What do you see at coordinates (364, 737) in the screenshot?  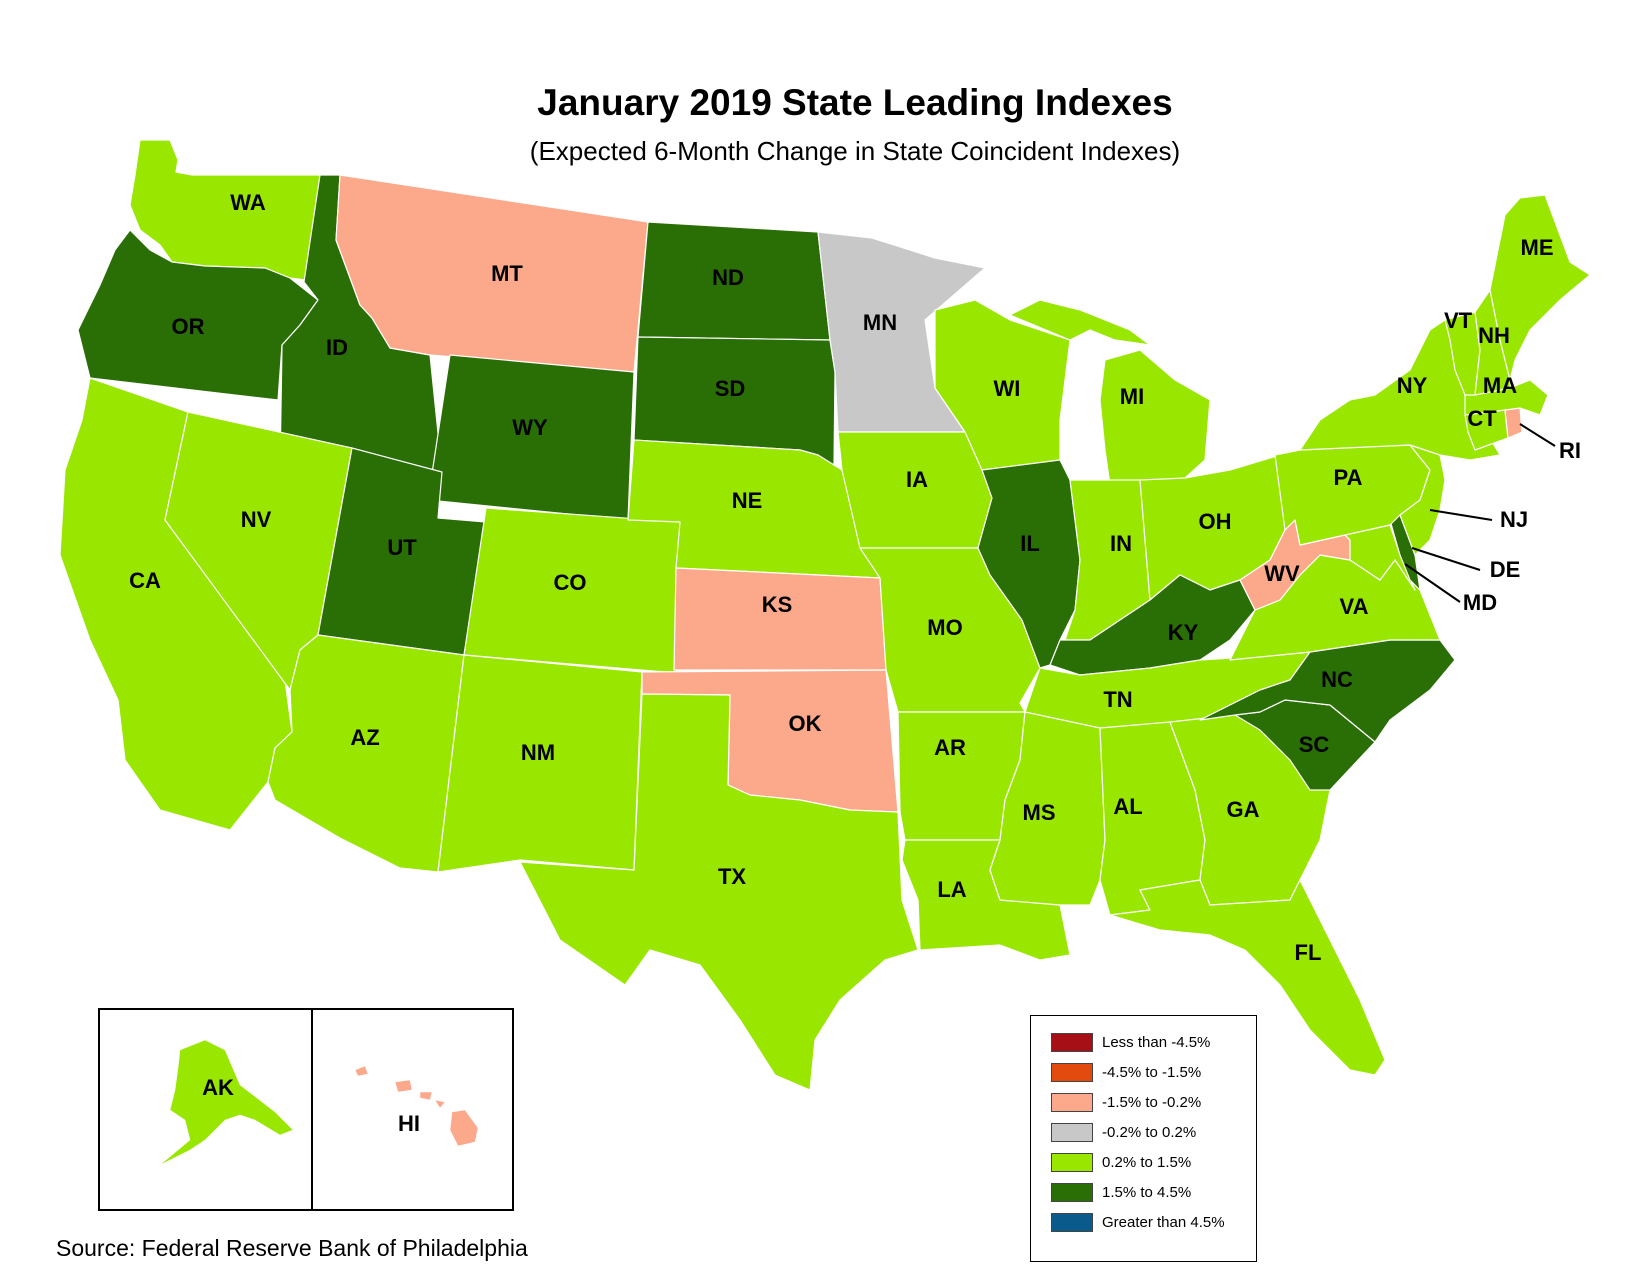 I see `state-label-az: AZ` at bounding box center [364, 737].